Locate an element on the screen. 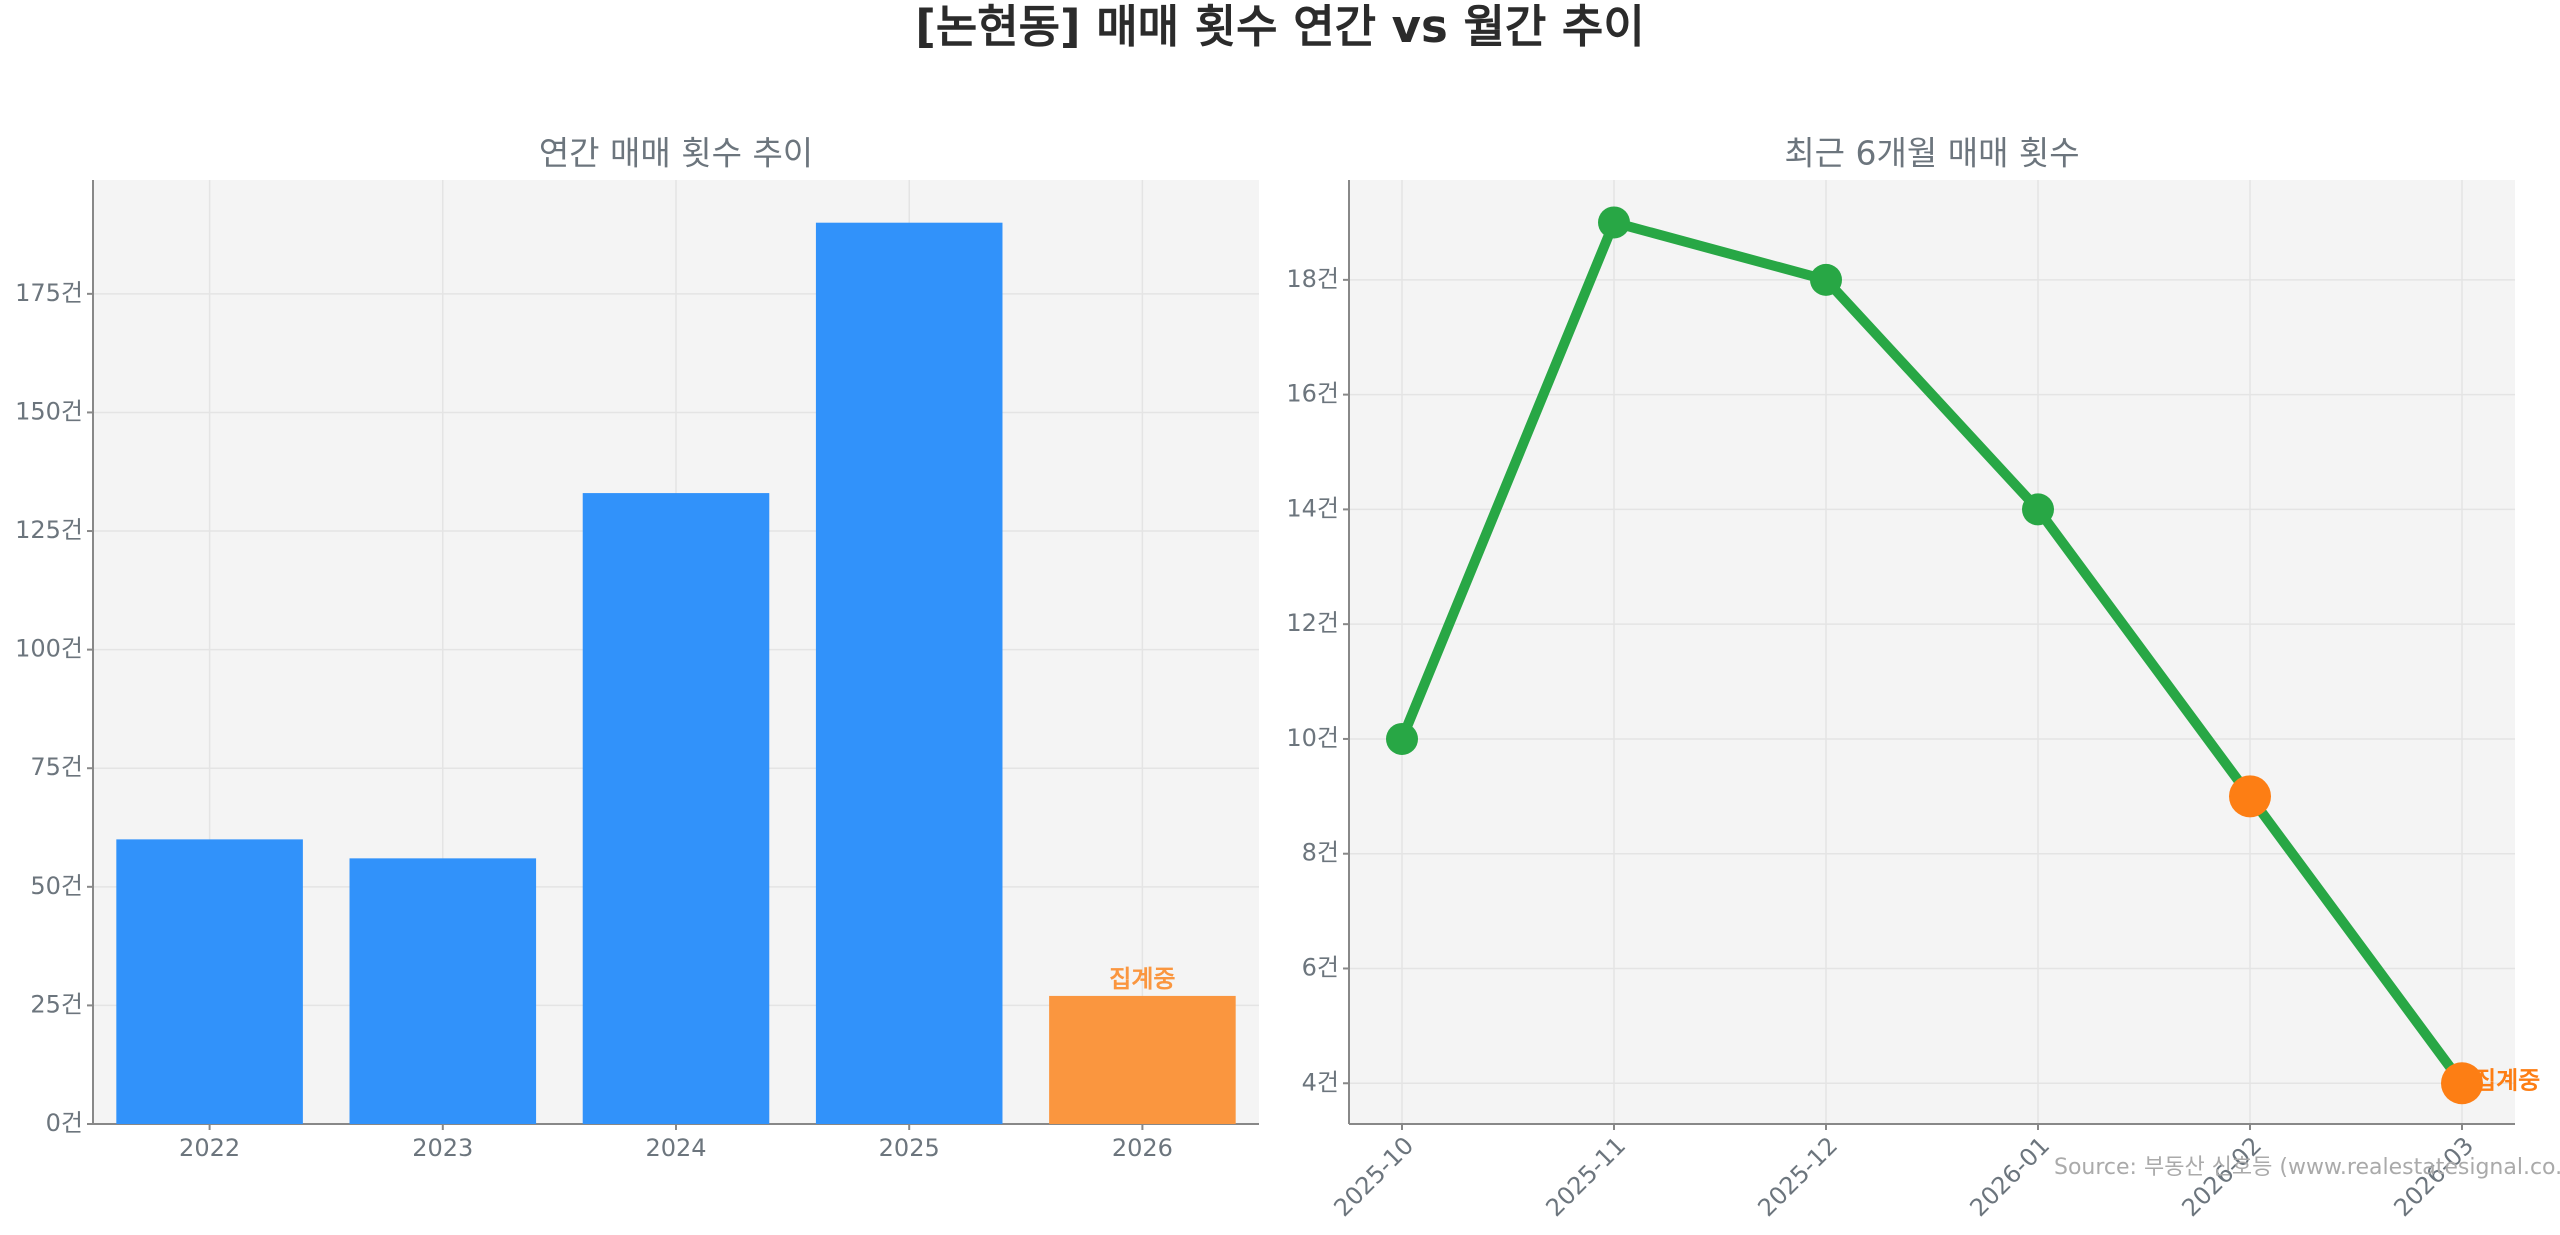 The image size is (2560, 1235). y-tick-label: 0건 is located at coordinates (64, 1123).